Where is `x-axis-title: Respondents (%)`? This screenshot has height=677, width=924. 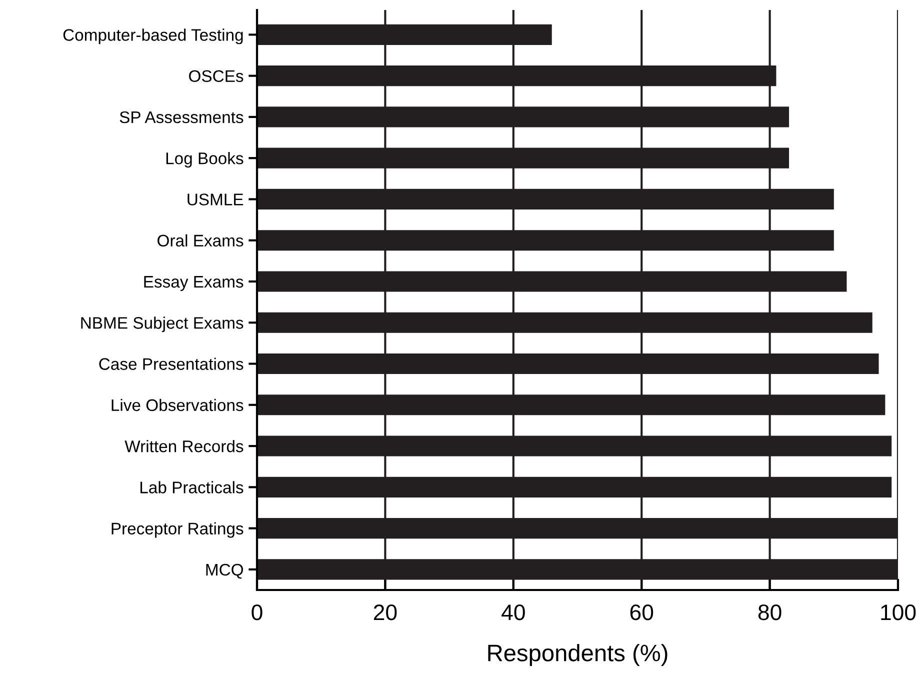 x-axis-title: Respondents (%) is located at coordinates (578, 655).